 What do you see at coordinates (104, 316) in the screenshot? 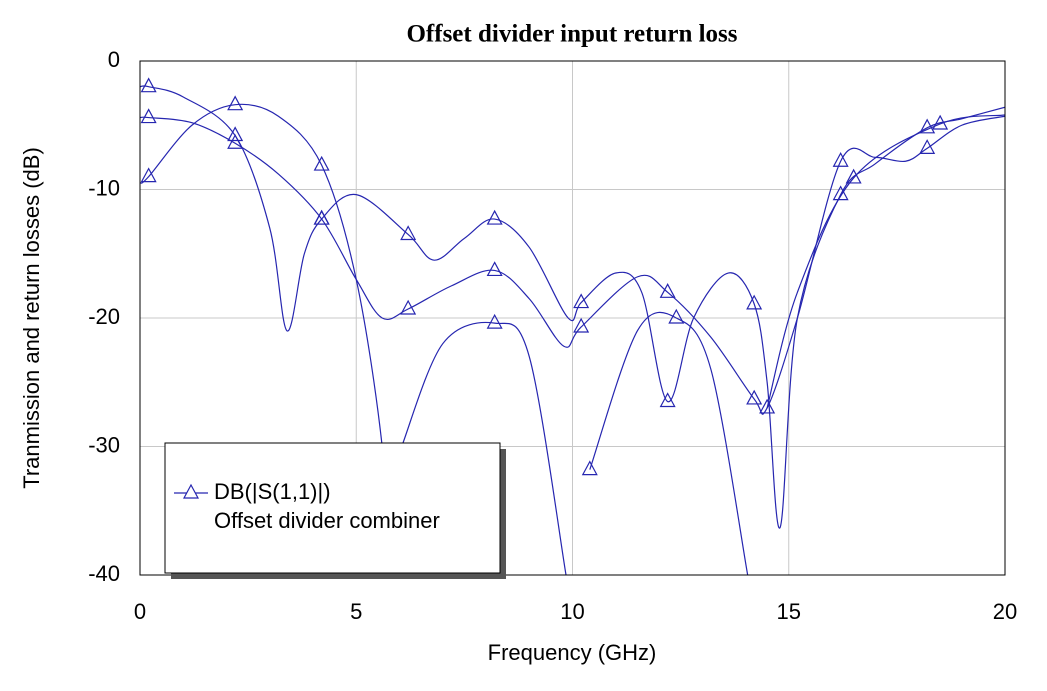
I see `y-tick-label: -20` at bounding box center [104, 316].